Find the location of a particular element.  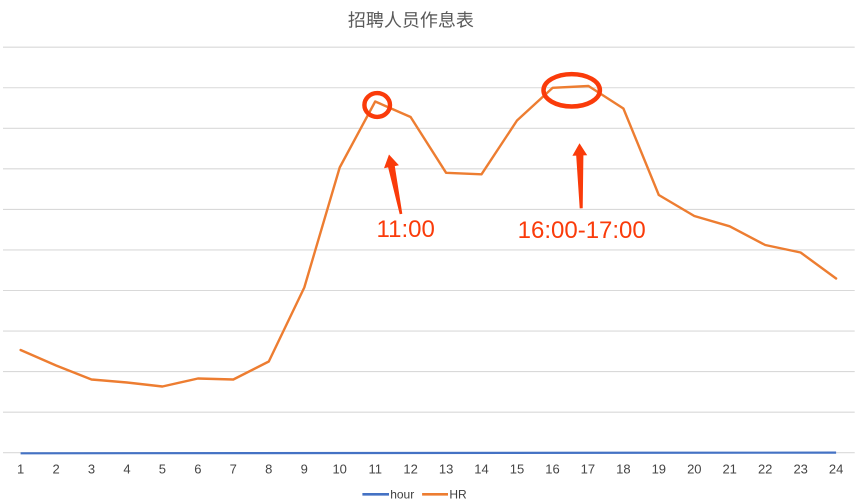

svg-text: 4 is located at coordinates (126, 469).